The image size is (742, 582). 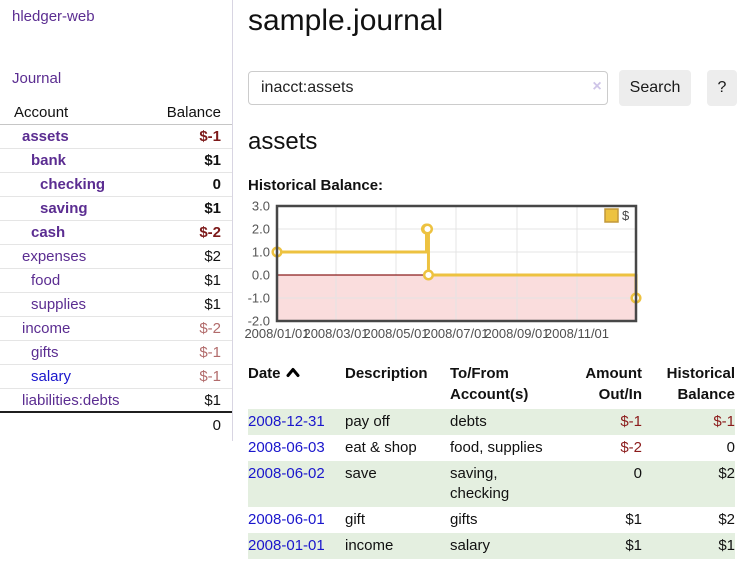 I want to click on y-axis-tick-label: -1.0, so click(x=259, y=298).